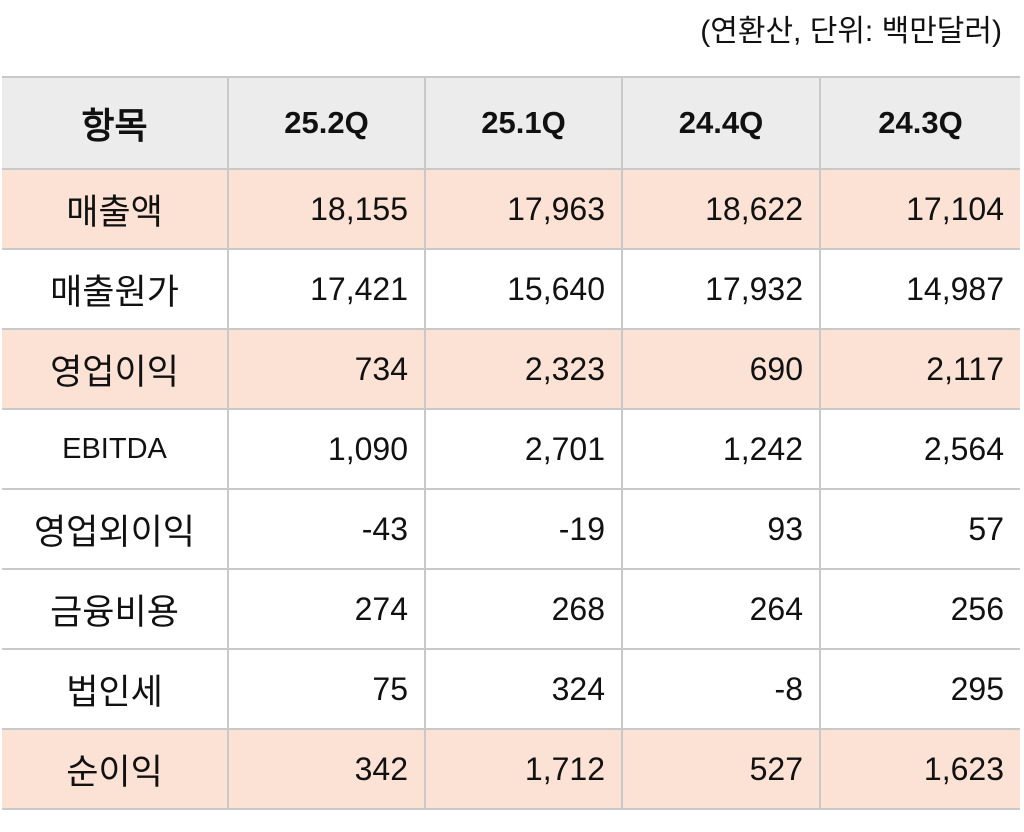  What do you see at coordinates (523, 529) in the screenshot?
I see `value-cell: -19` at bounding box center [523, 529].